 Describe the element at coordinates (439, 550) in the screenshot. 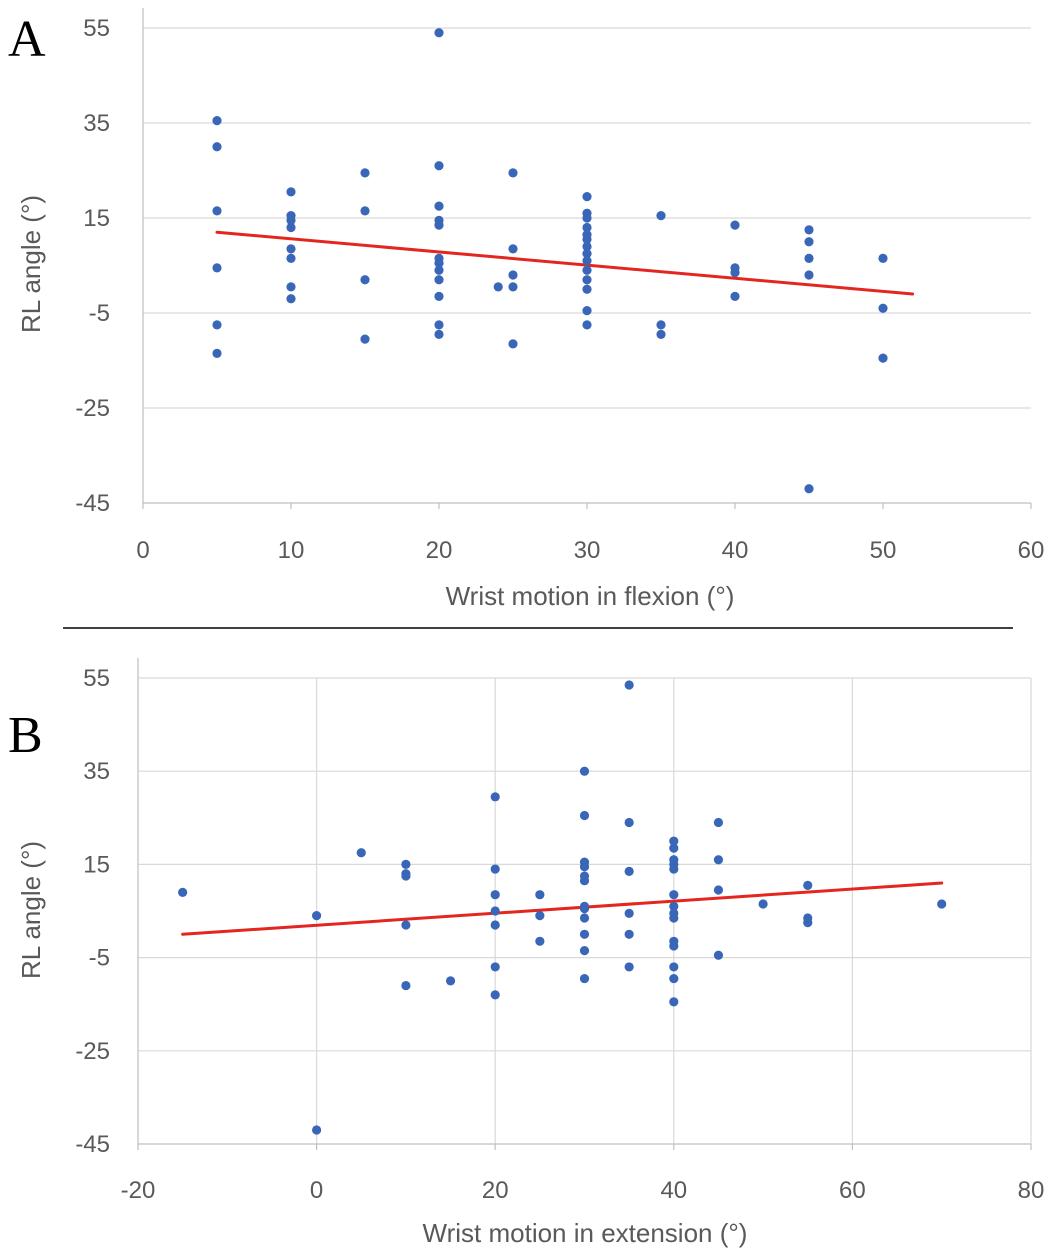

I see `x-tick-label: 20` at that location.